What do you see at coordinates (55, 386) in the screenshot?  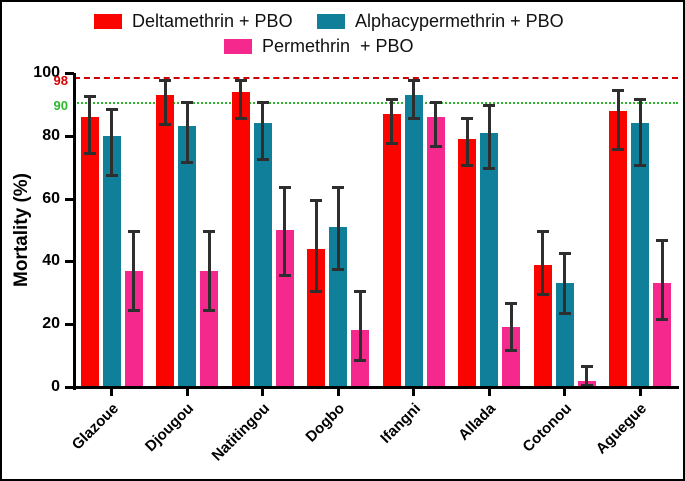 I see `y-tick-label: 0` at bounding box center [55, 386].